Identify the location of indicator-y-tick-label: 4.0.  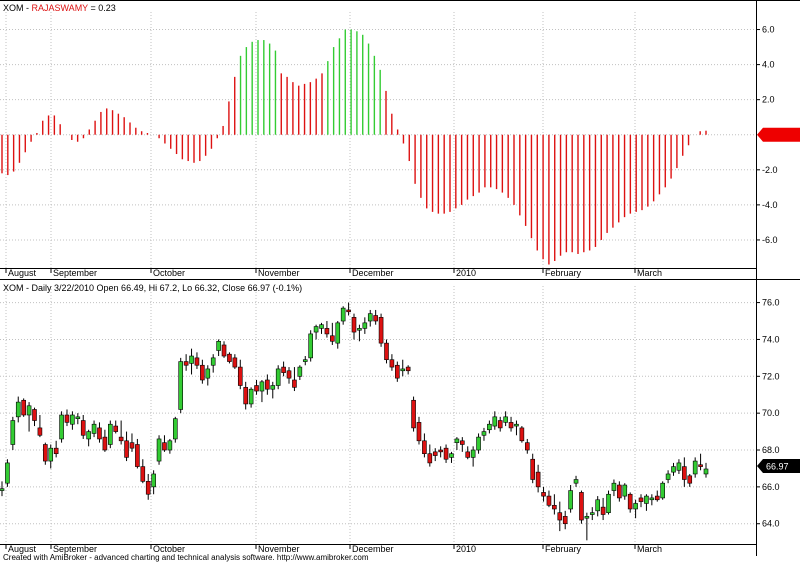
(768, 65).